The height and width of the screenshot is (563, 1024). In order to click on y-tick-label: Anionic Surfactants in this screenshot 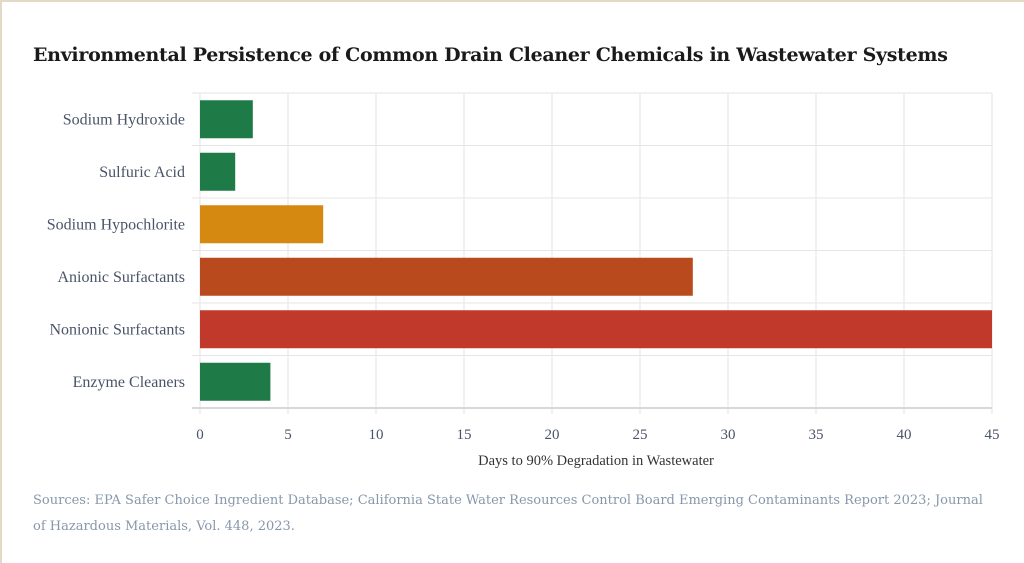, I will do `click(121, 277)`.